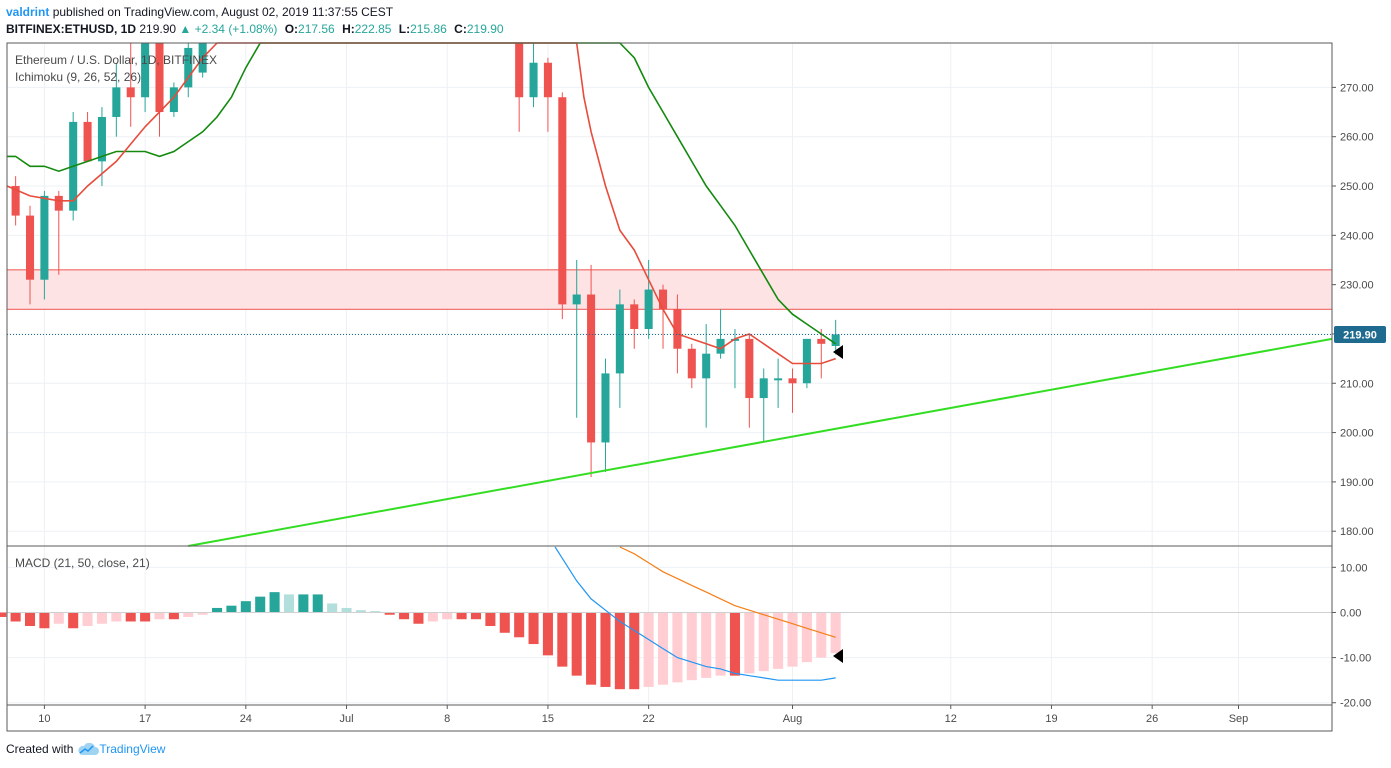 Image resolution: width=1391 pixels, height=768 pixels. I want to click on low-value: 215.86, so click(428, 29).